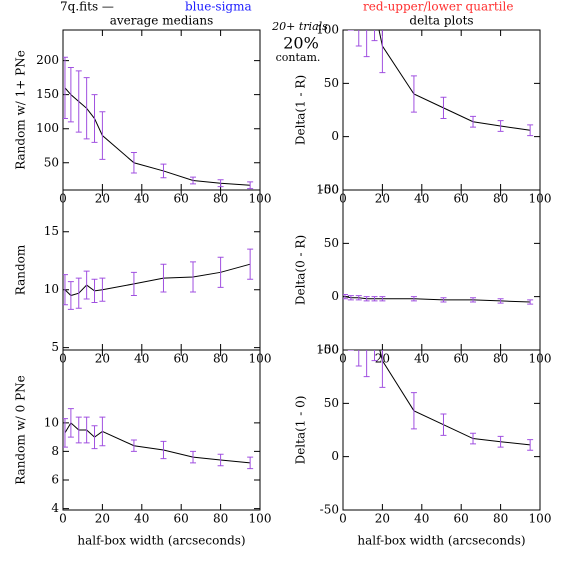 The image size is (574, 574). I want to click on contam-label: contam., so click(298, 57).